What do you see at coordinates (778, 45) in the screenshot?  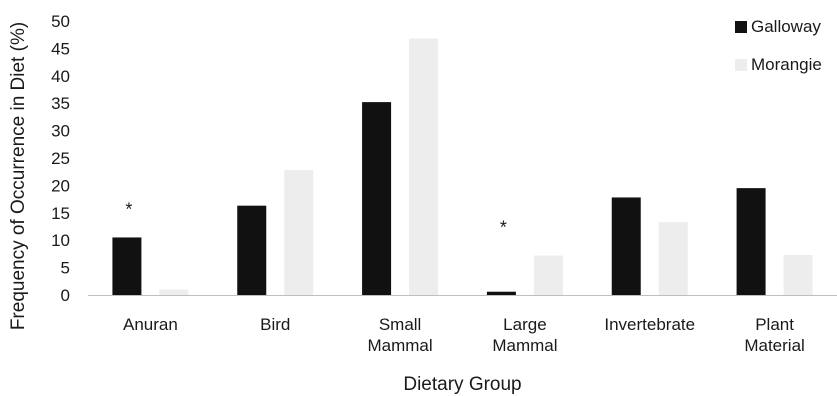 I see `legend: Galloway Morangie` at bounding box center [778, 45].